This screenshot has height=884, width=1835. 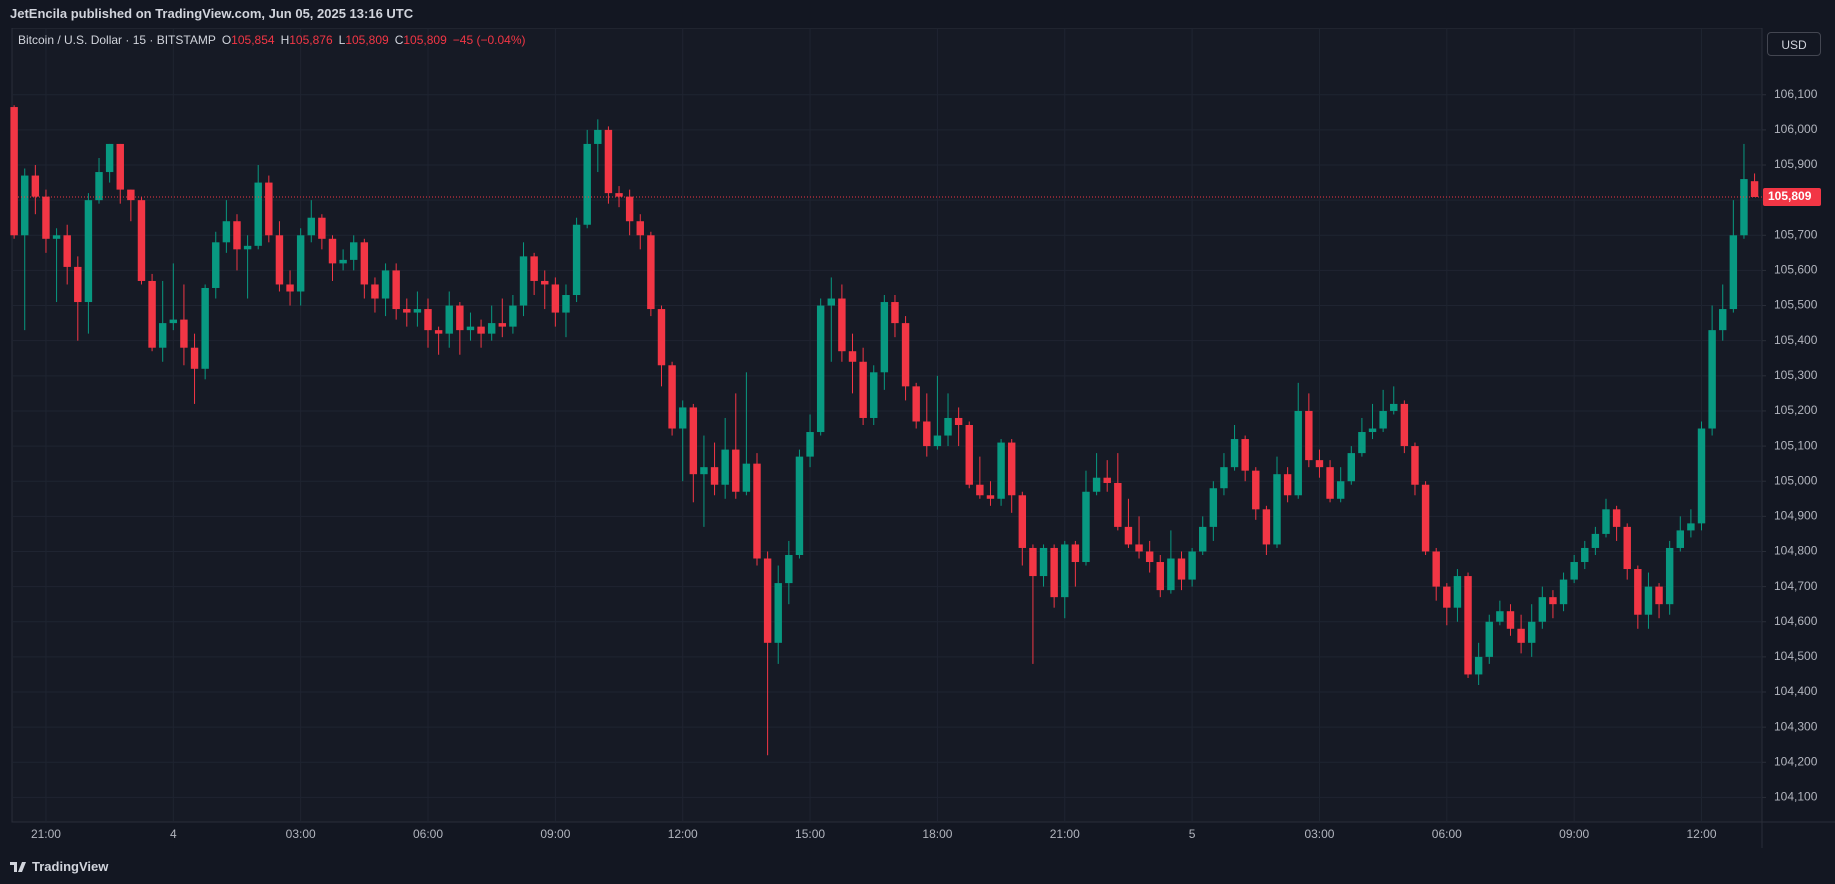 What do you see at coordinates (1796, 761) in the screenshot?
I see `y-tick-label: 104,200` at bounding box center [1796, 761].